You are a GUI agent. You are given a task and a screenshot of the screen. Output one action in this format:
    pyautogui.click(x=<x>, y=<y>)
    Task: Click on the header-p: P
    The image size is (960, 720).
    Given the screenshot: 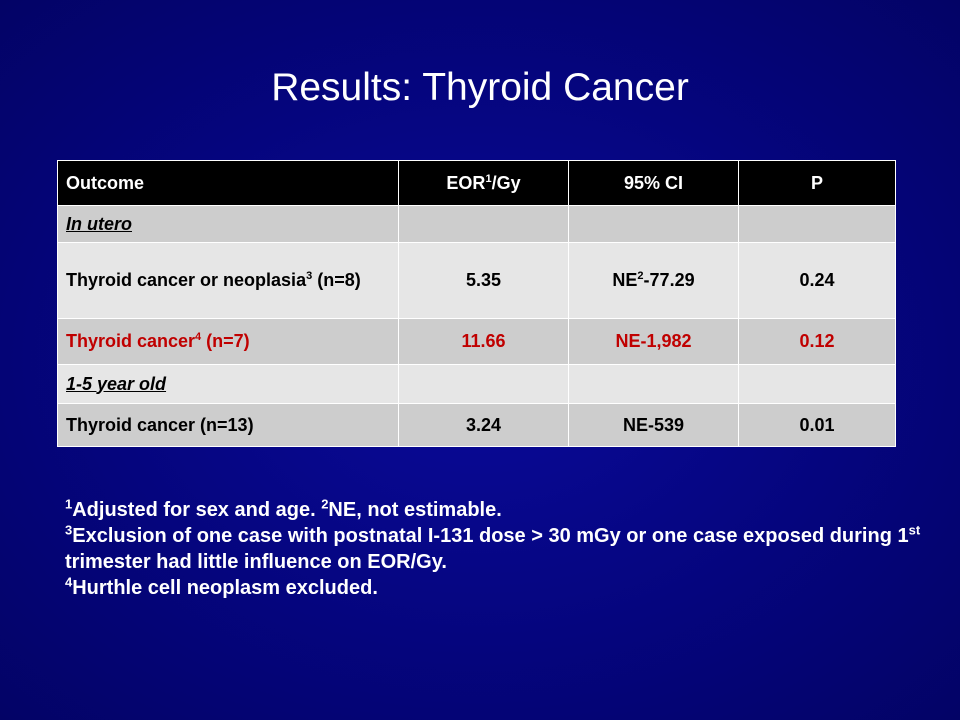 What is the action you would take?
    pyautogui.click(x=817, y=183)
    